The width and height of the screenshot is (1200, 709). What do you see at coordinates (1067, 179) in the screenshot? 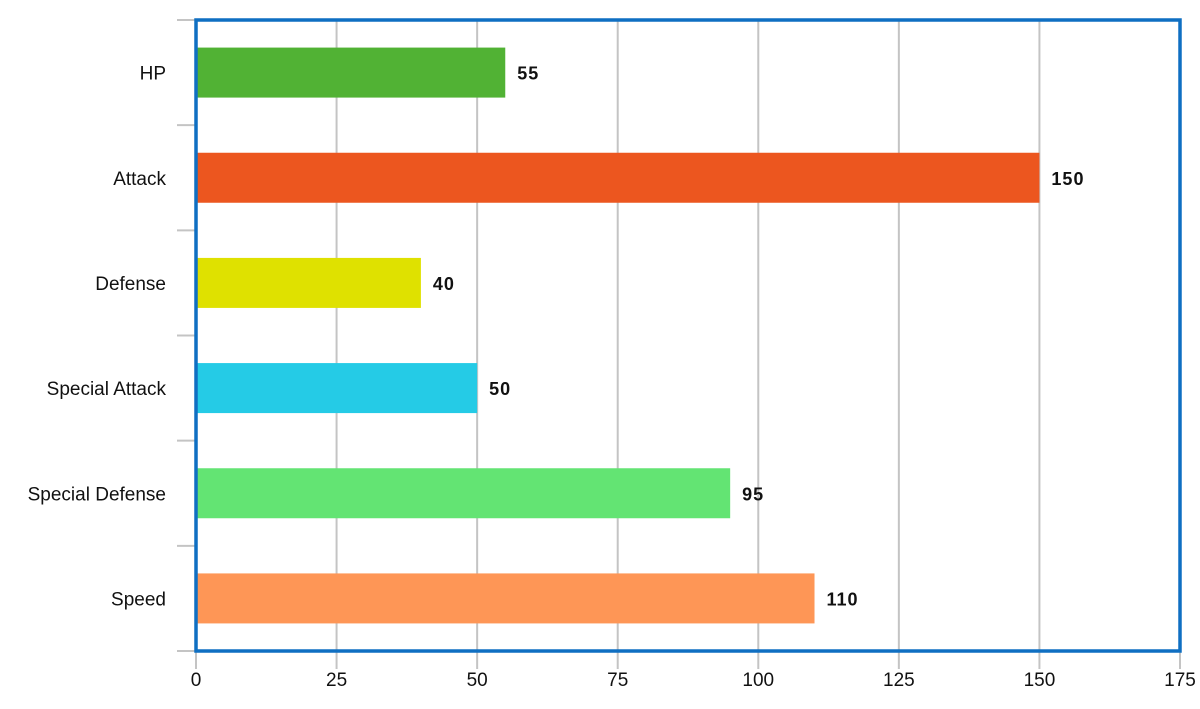
I see `data-label: 150` at bounding box center [1067, 179].